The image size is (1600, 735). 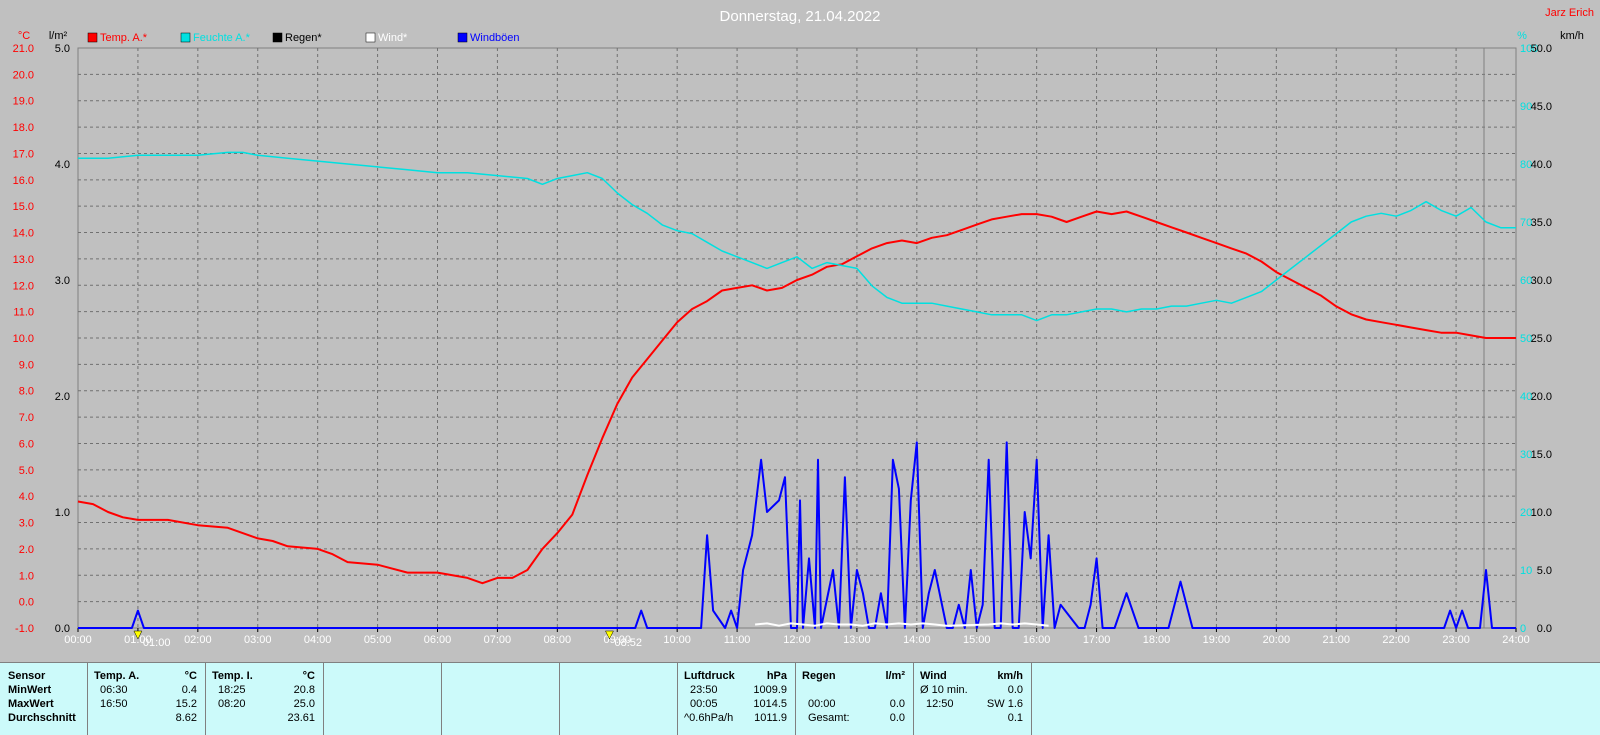 What do you see at coordinates (677, 640) in the screenshot?
I see `time-tick-10: 10:00` at bounding box center [677, 640].